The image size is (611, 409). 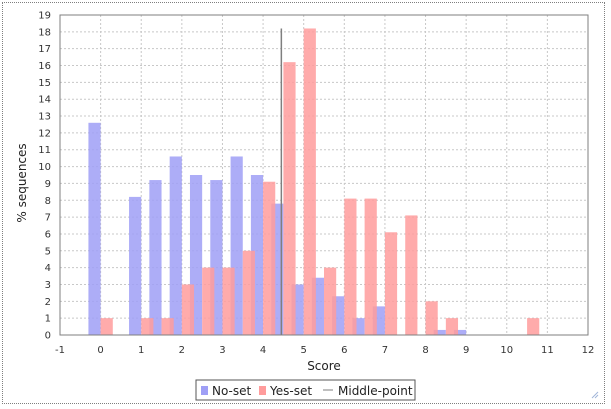 I want to click on x-tick-label: 3, so click(x=222, y=350).